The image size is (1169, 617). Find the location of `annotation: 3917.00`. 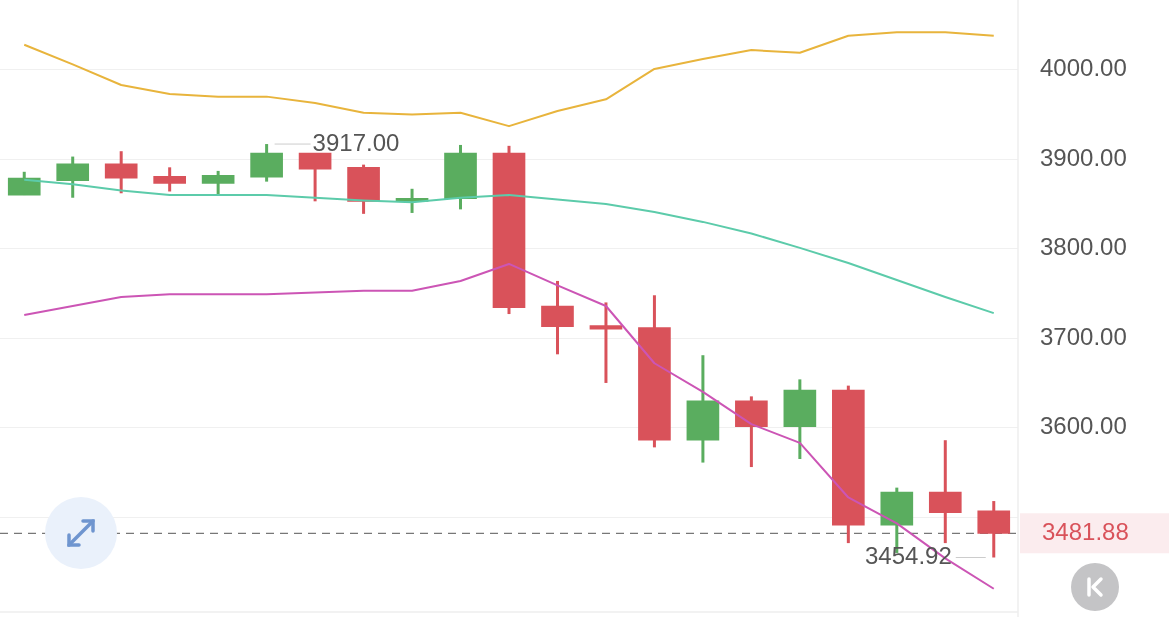

annotation: 3917.00 is located at coordinates (356, 142).